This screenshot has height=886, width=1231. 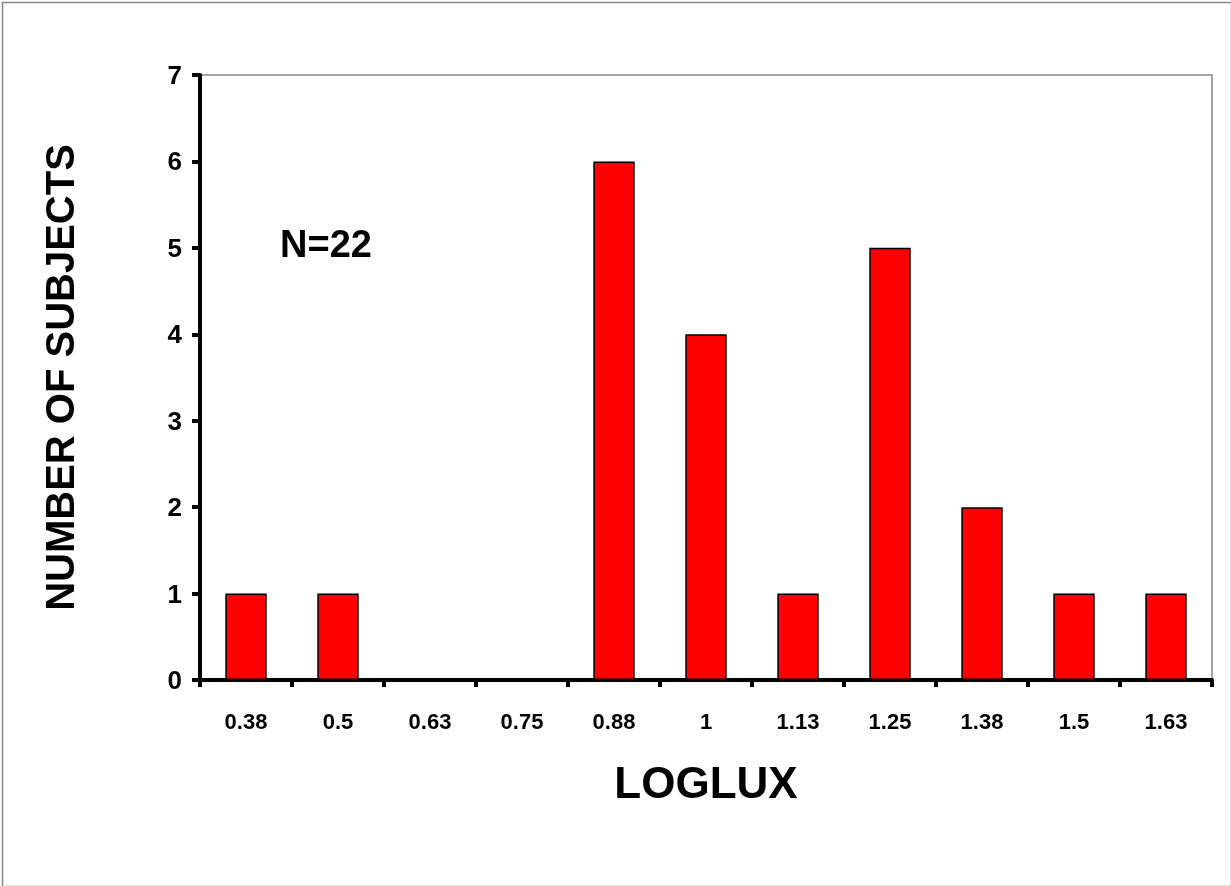 What do you see at coordinates (706, 721) in the screenshot?
I see `x-tick-label: 1` at bounding box center [706, 721].